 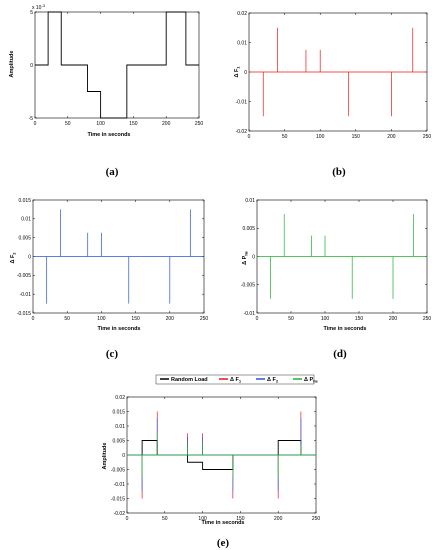 I want to click on c-ytick-label: 0.01, so click(x=26, y=220).